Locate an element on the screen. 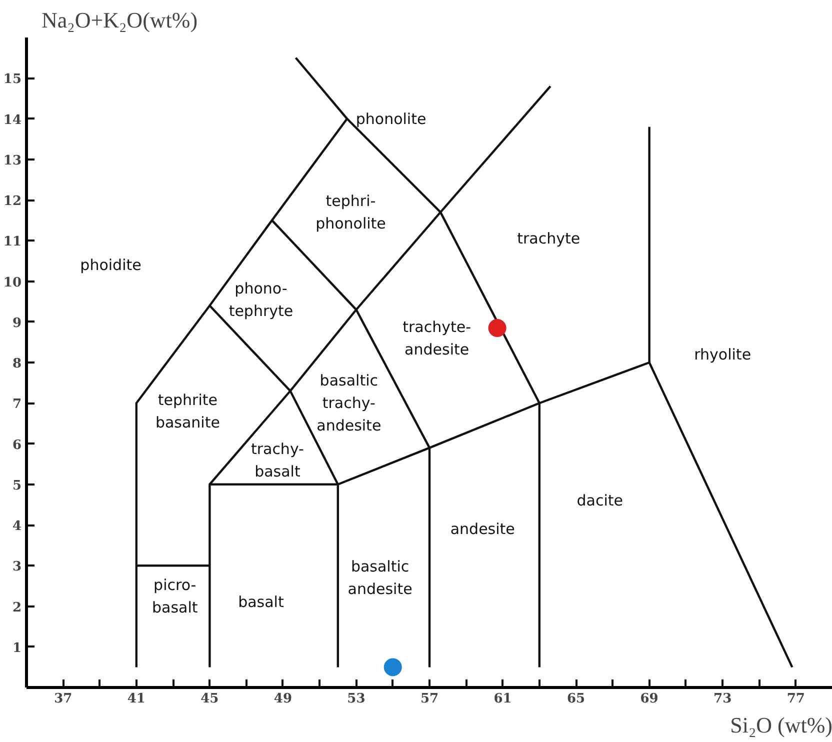  y-tick-label: 10 is located at coordinates (12, 282).